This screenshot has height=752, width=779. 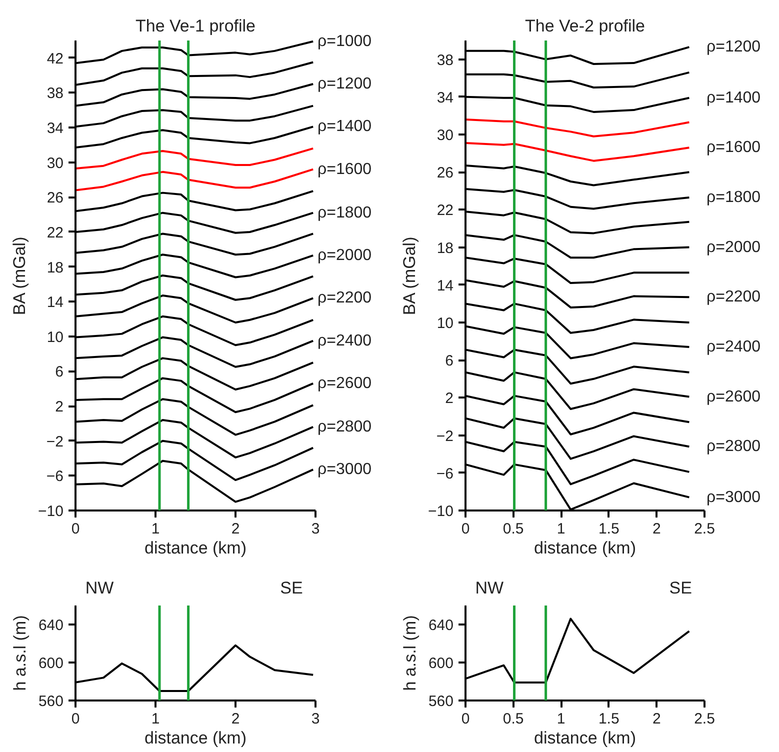 What do you see at coordinates (195, 26) in the screenshot?
I see `chart-title: The Ve-1 profile` at bounding box center [195, 26].